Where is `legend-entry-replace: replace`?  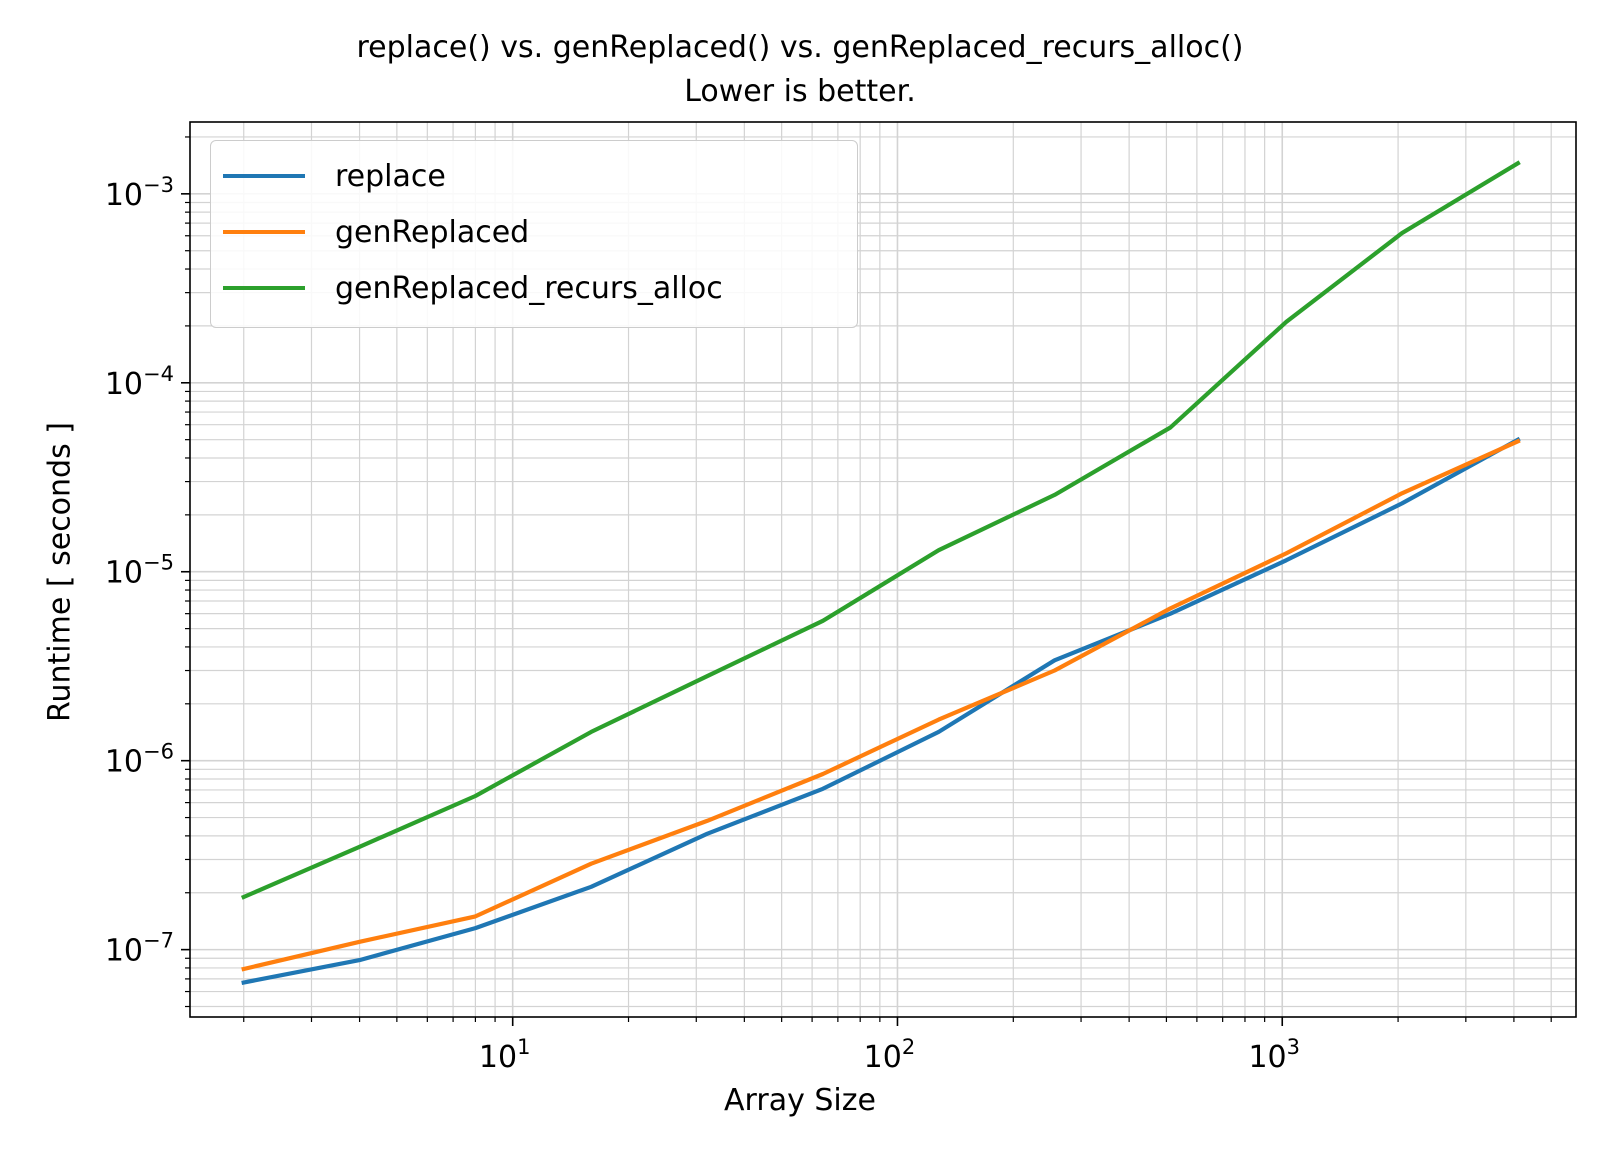 legend-entry-replace: replace is located at coordinates (334, 176).